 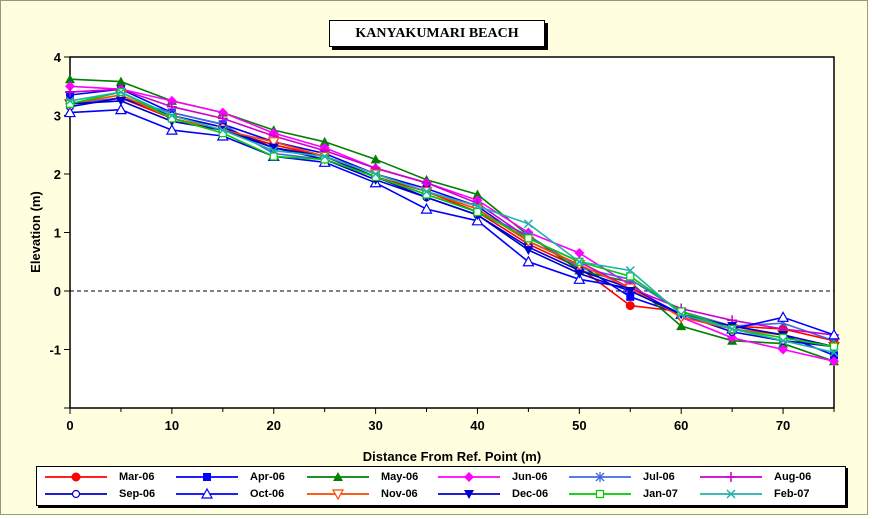 What do you see at coordinates (792, 494) in the screenshot?
I see `legend-label: Feb-07` at bounding box center [792, 494].